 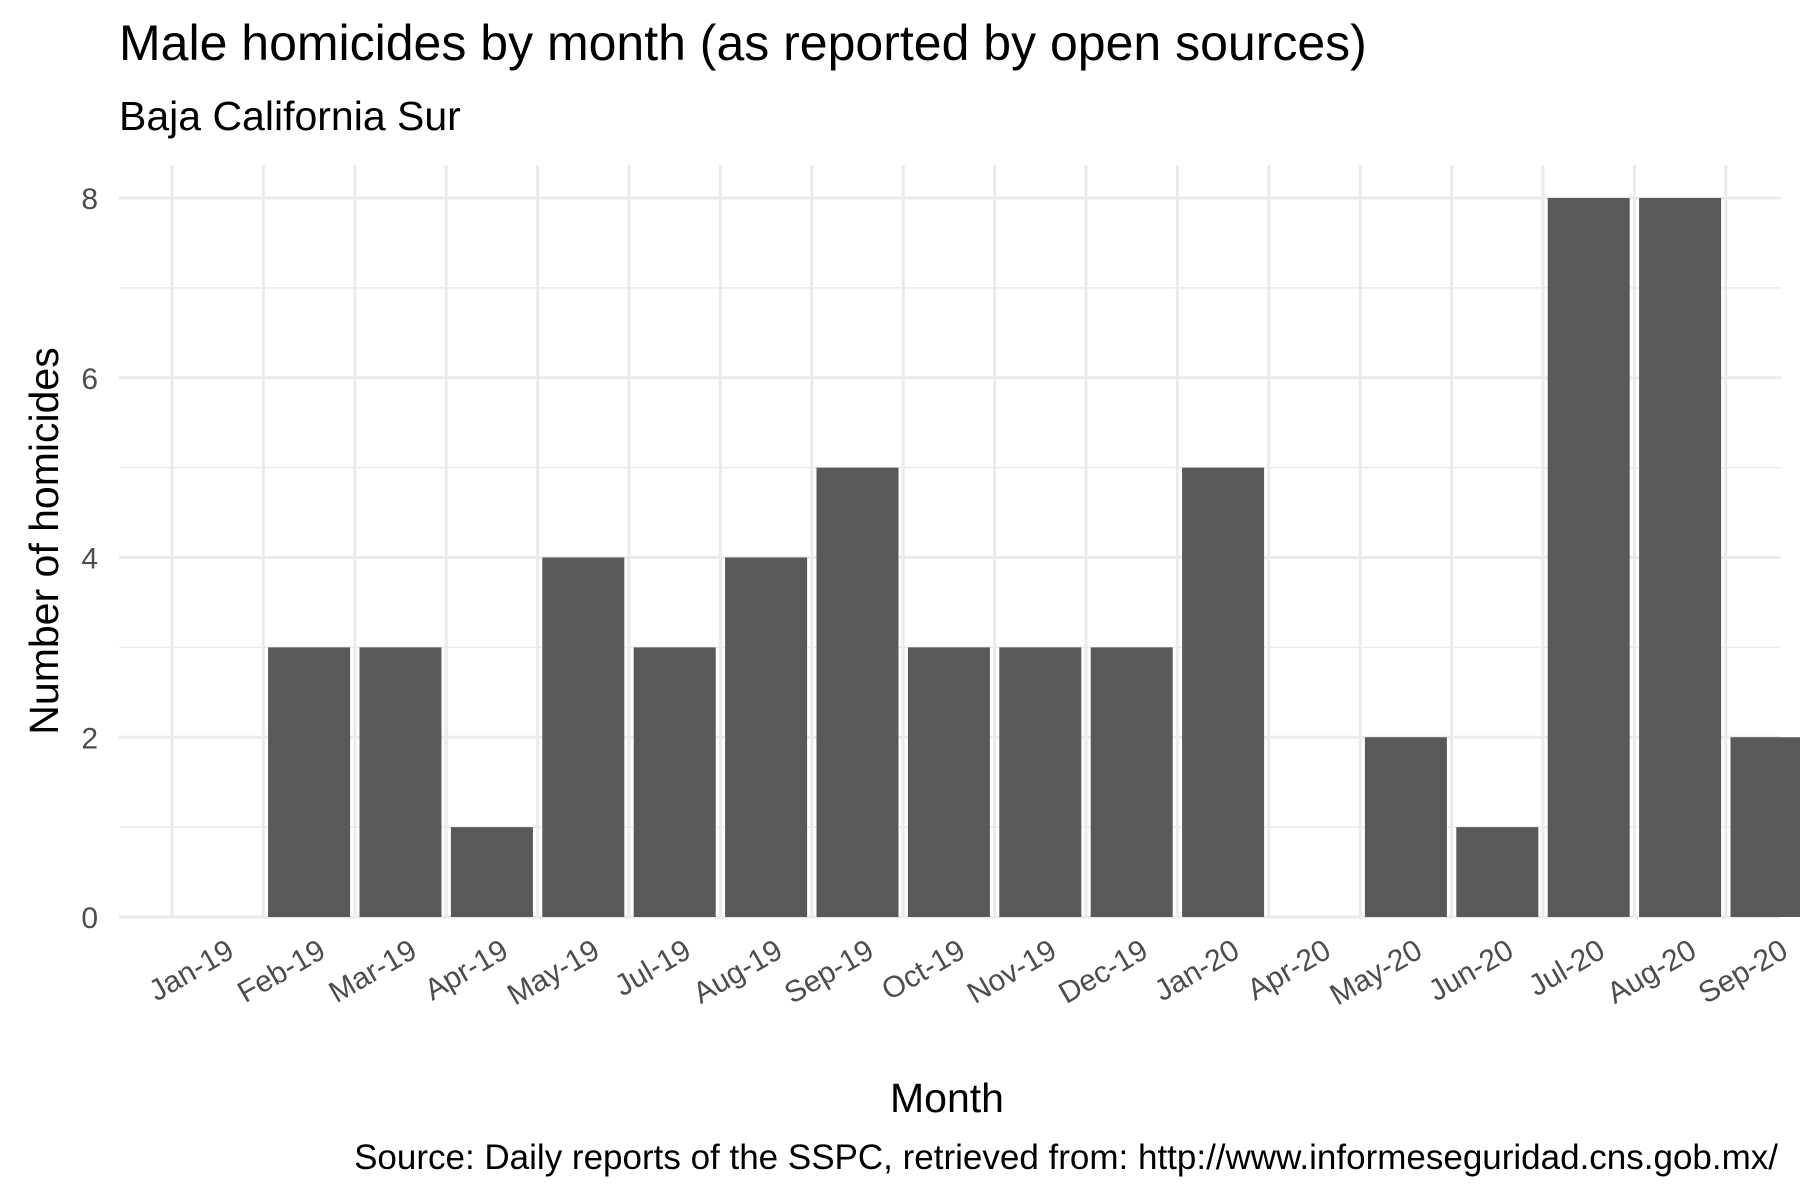 I want to click on y-tick-label: 0, so click(x=89, y=918).